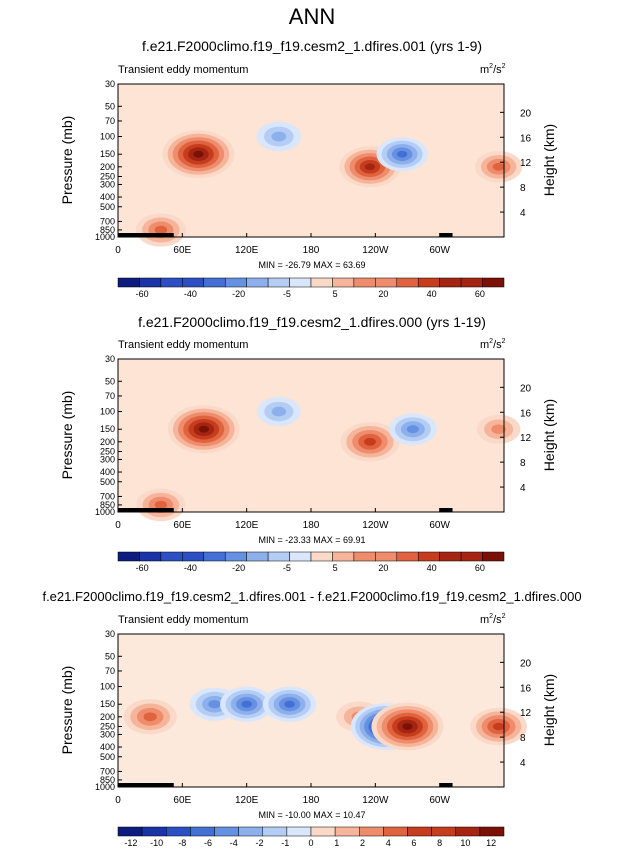 Image resolution: width=624 pixels, height=851 pixels. What do you see at coordinates (319, 459) in the screenshot?
I see `panel-2-contours` at bounding box center [319, 459].